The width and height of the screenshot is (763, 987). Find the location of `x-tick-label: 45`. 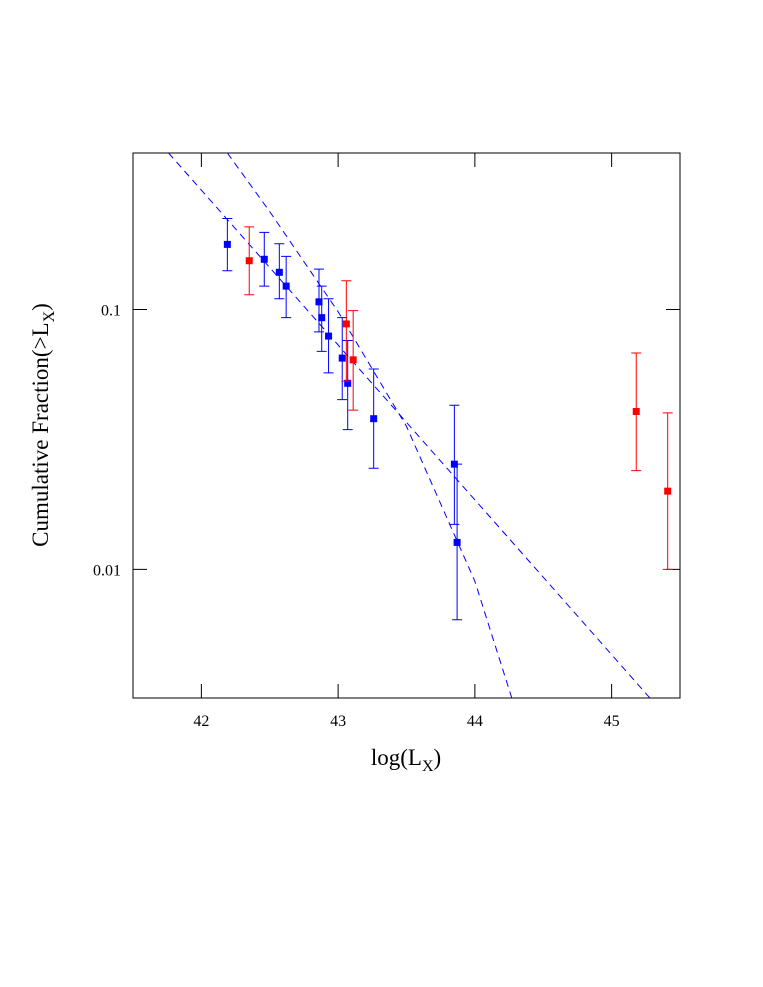

x-tick-label: 45 is located at coordinates (612, 721).